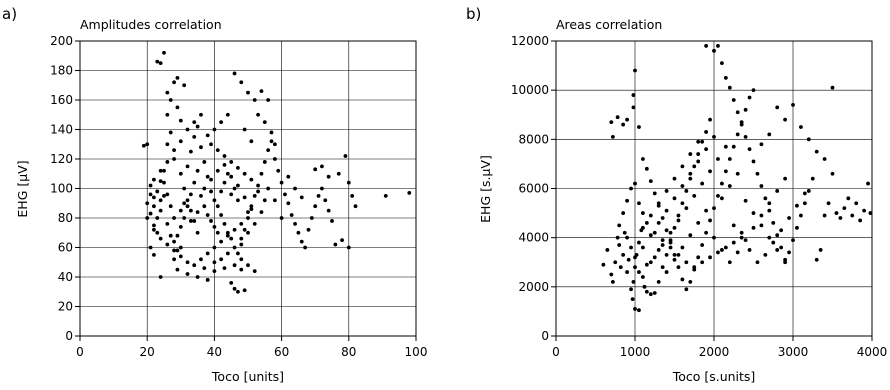  I want to click on y-tick-label: 60, so click(65, 248).